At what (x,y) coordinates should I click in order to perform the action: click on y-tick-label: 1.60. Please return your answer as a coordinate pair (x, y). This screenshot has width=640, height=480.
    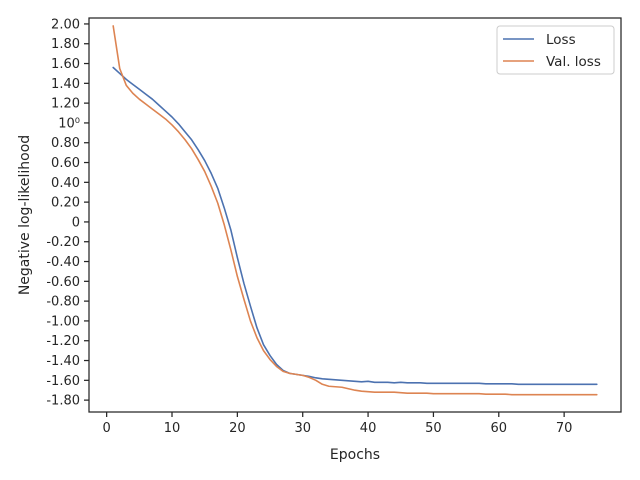
    Looking at the image, I should click on (65, 64).